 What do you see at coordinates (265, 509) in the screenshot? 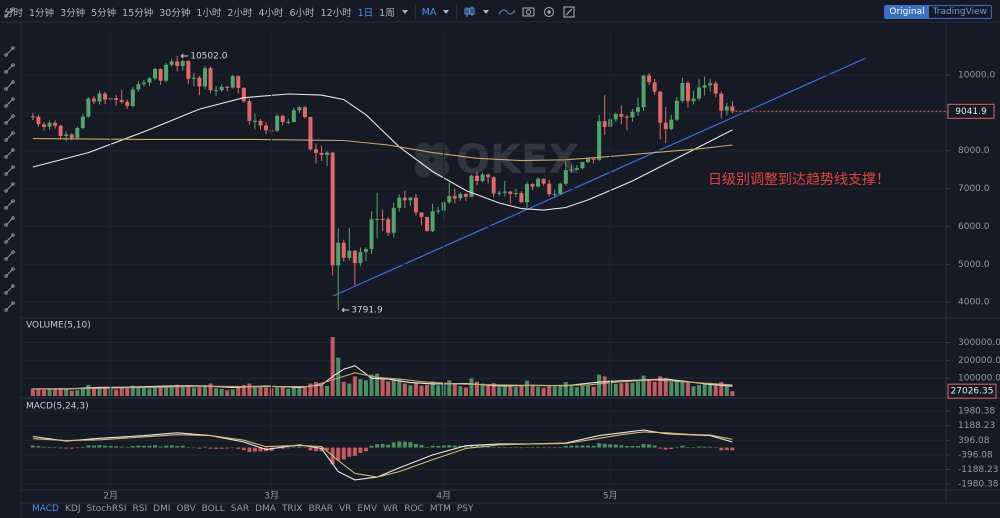
I see `indicator-tab: DMA` at bounding box center [265, 509].